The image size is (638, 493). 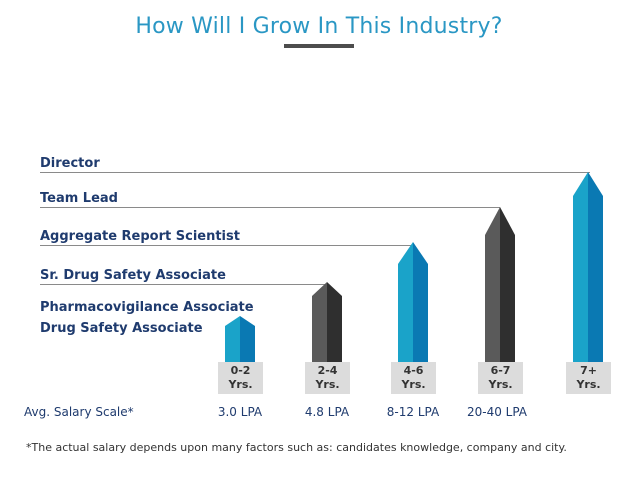 I want to click on growth-bar-7-plus, so click(x=588, y=267).